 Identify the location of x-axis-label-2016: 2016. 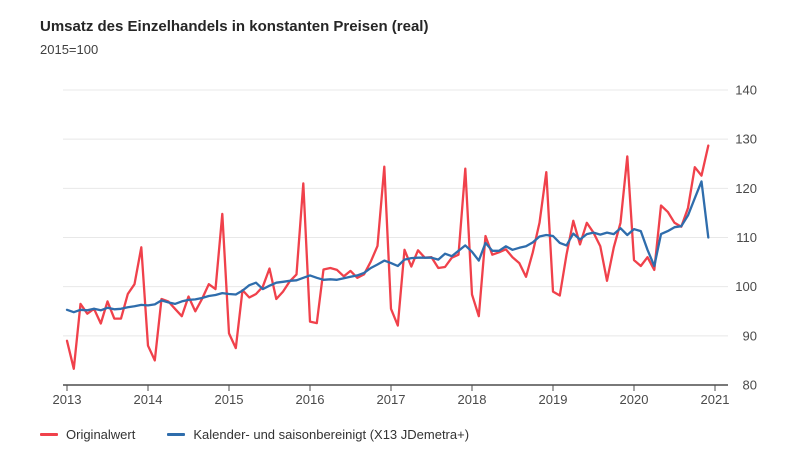
(310, 399).